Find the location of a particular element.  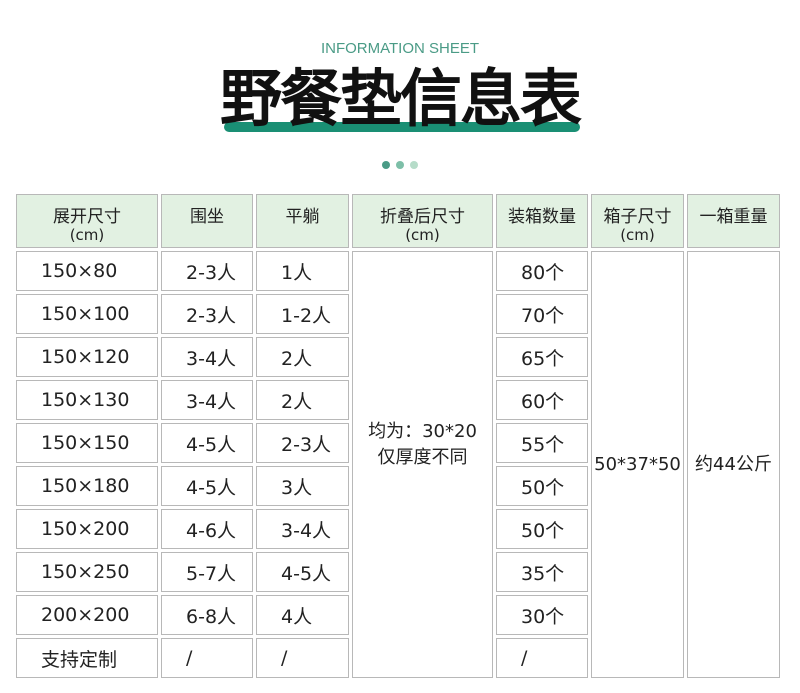

quantity-cell: 35个 is located at coordinates (542, 572).